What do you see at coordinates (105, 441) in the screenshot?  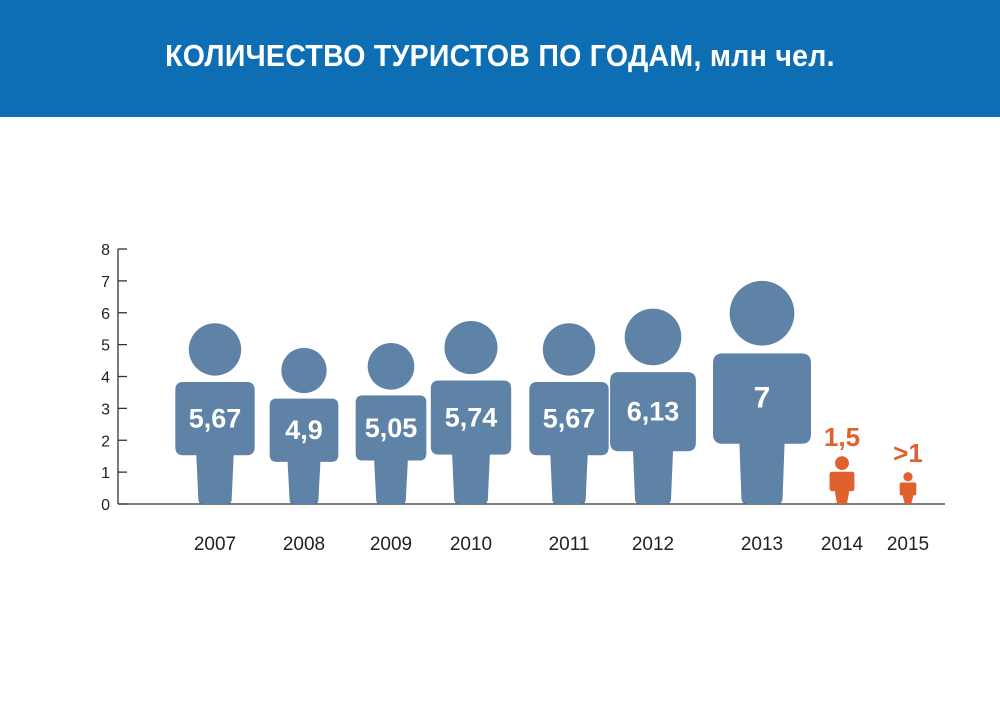 I see `y-tick-label: 2` at bounding box center [105, 441].